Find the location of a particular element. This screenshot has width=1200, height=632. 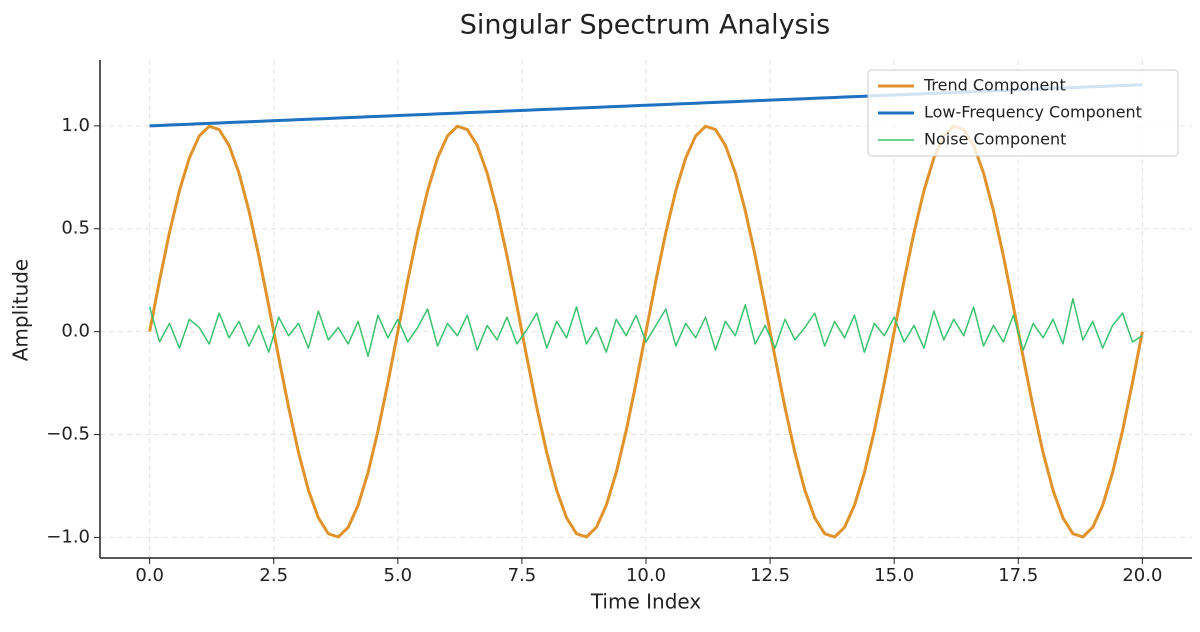

x-tick-label: 15.0 is located at coordinates (894, 575).